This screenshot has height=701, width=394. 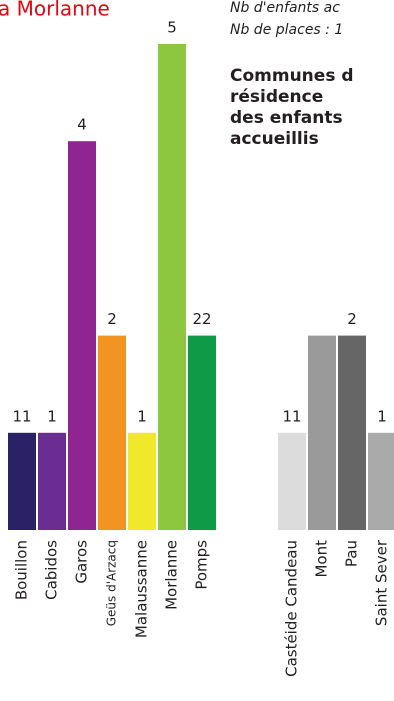 I want to click on x-tick-label: Mont, so click(x=322, y=559).